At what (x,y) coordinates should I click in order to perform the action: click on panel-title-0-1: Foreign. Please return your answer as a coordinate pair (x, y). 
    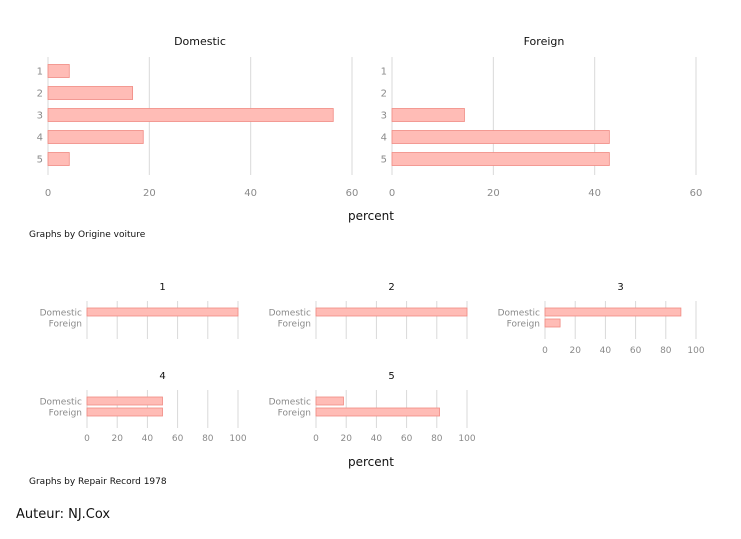
    Looking at the image, I should click on (544, 41).